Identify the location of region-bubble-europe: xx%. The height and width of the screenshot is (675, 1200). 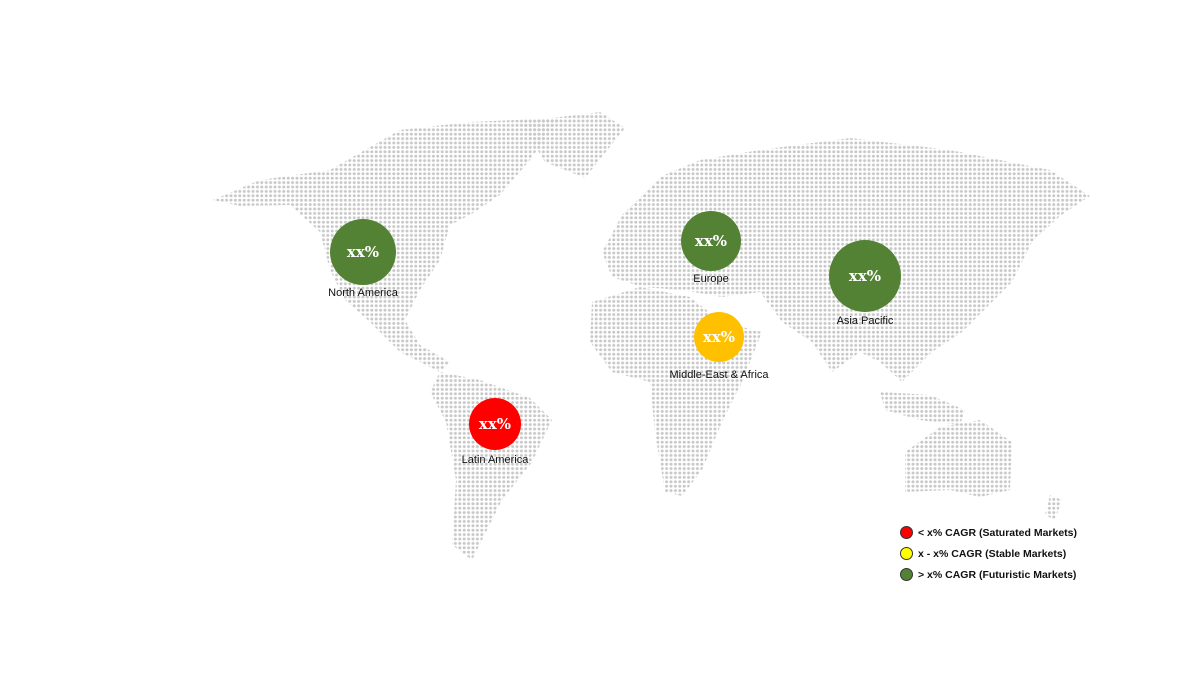
(711, 241).